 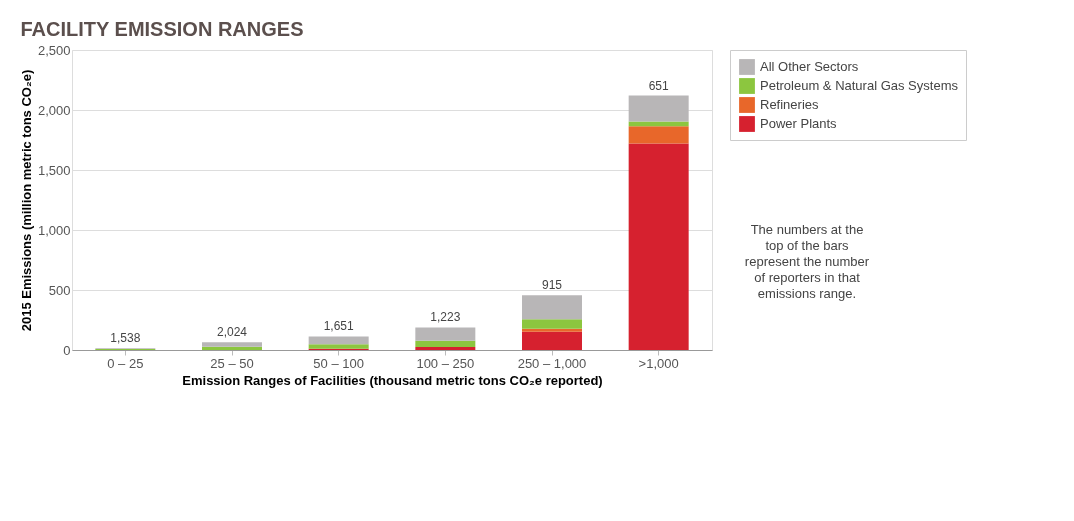 I want to click on annotation: 1,538, so click(x=125, y=337).